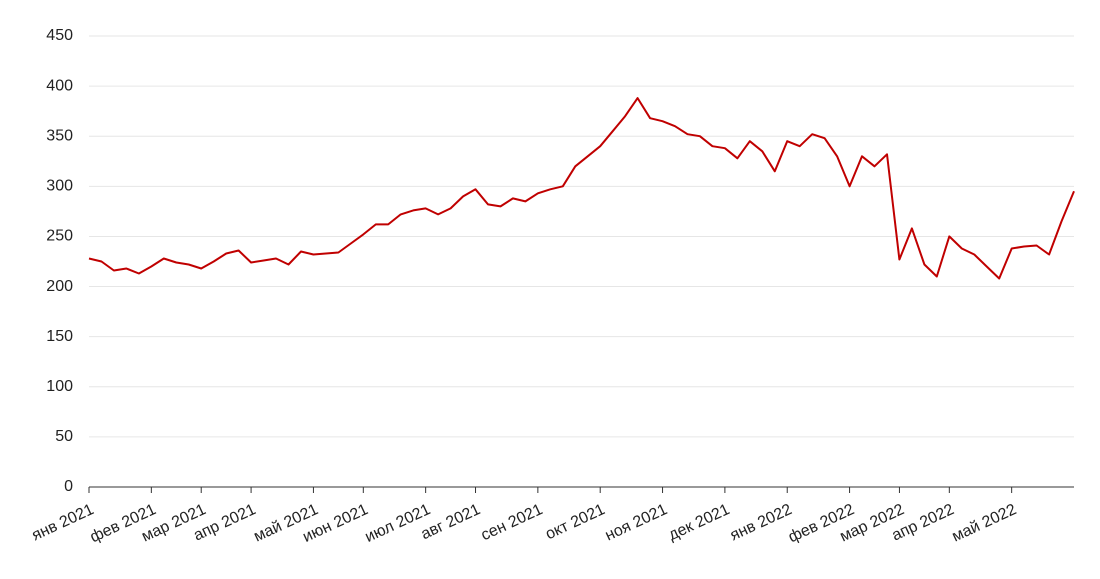 The height and width of the screenshot is (579, 1100). What do you see at coordinates (59, 236) in the screenshot?
I see `y-tick-label: 250` at bounding box center [59, 236].